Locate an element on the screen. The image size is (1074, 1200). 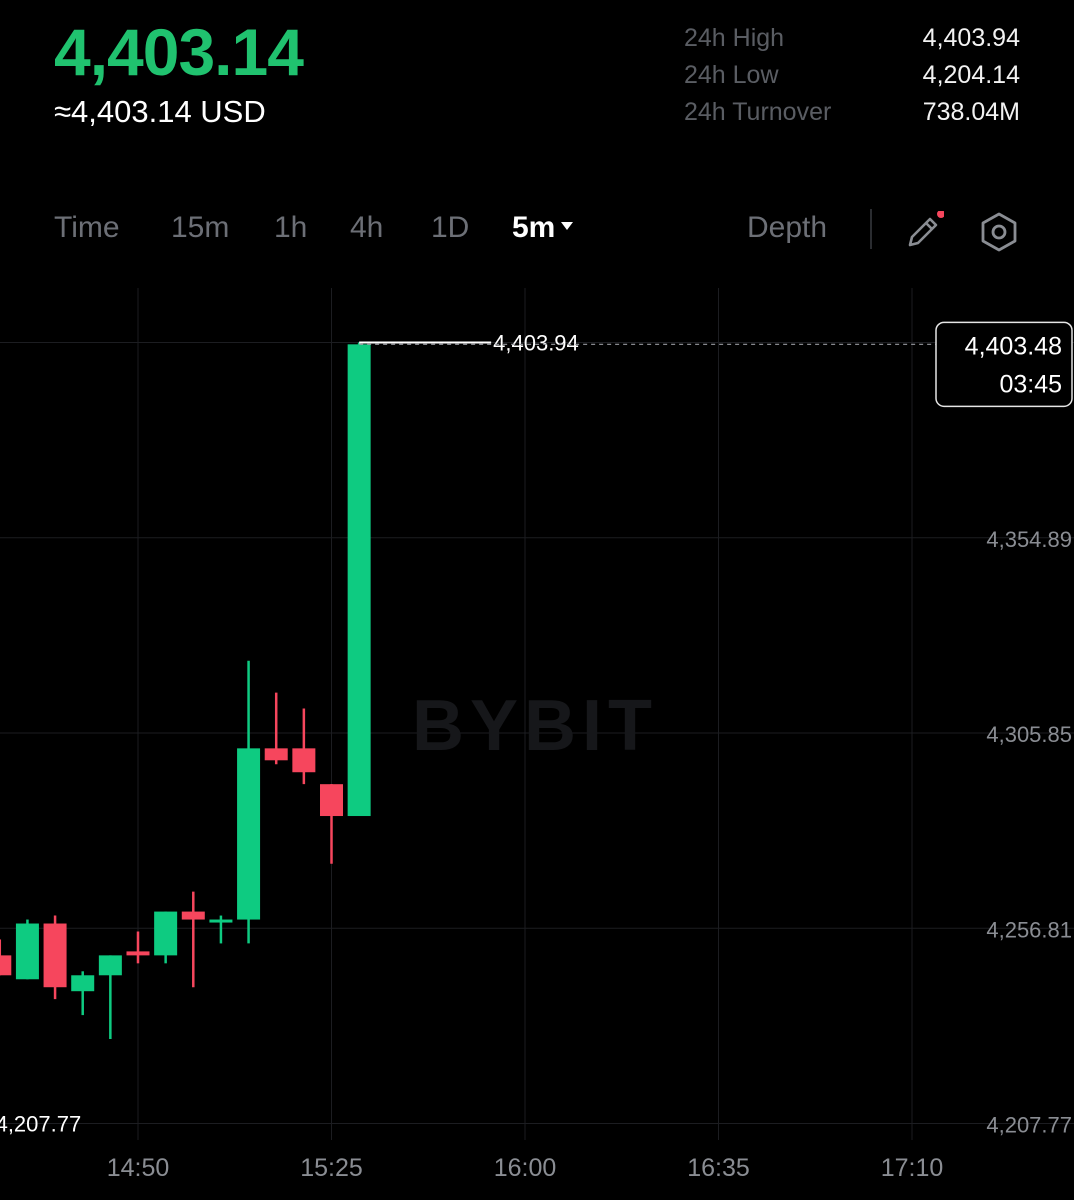
y-tick-label: 4,305.85 is located at coordinates (1029, 734).